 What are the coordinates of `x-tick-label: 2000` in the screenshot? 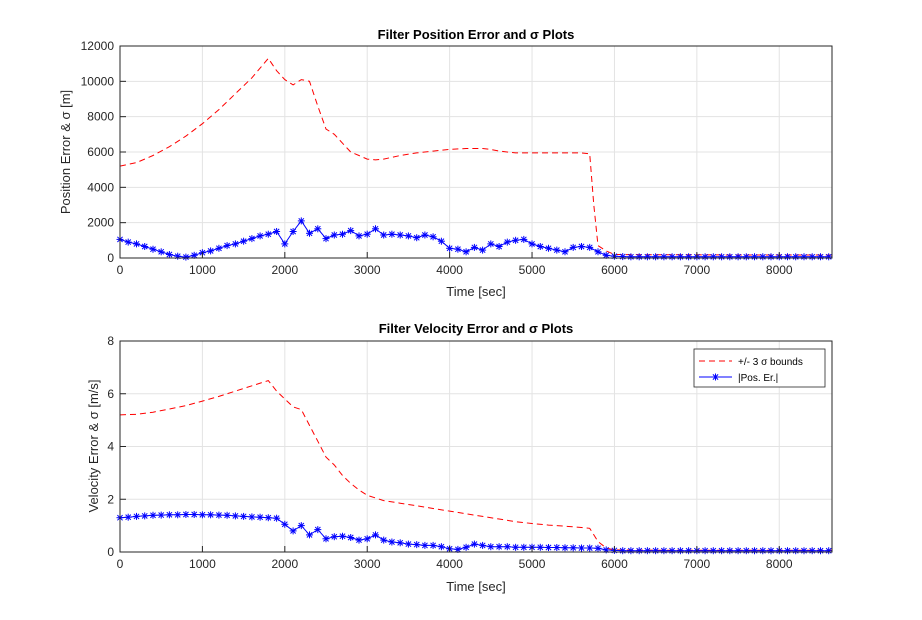 It's located at (284, 564).